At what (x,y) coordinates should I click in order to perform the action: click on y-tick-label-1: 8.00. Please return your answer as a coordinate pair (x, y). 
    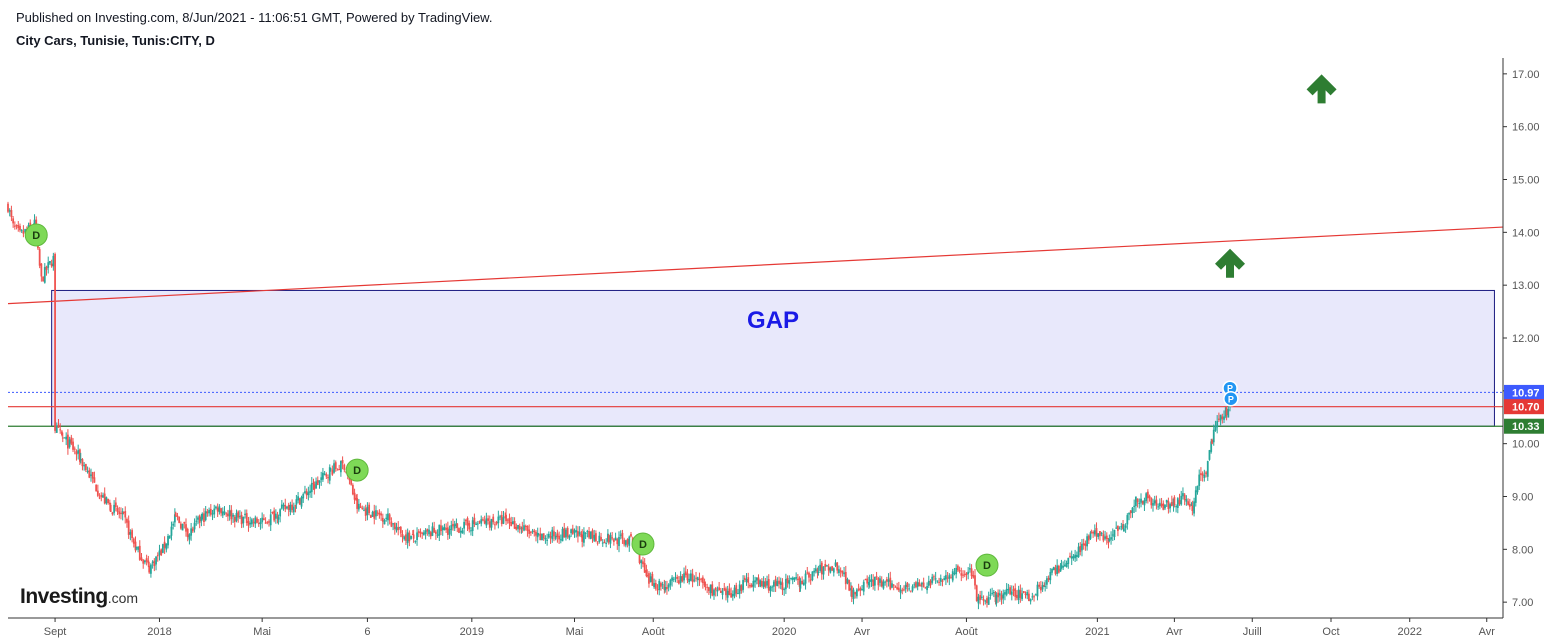
    Looking at the image, I should click on (1522, 550).